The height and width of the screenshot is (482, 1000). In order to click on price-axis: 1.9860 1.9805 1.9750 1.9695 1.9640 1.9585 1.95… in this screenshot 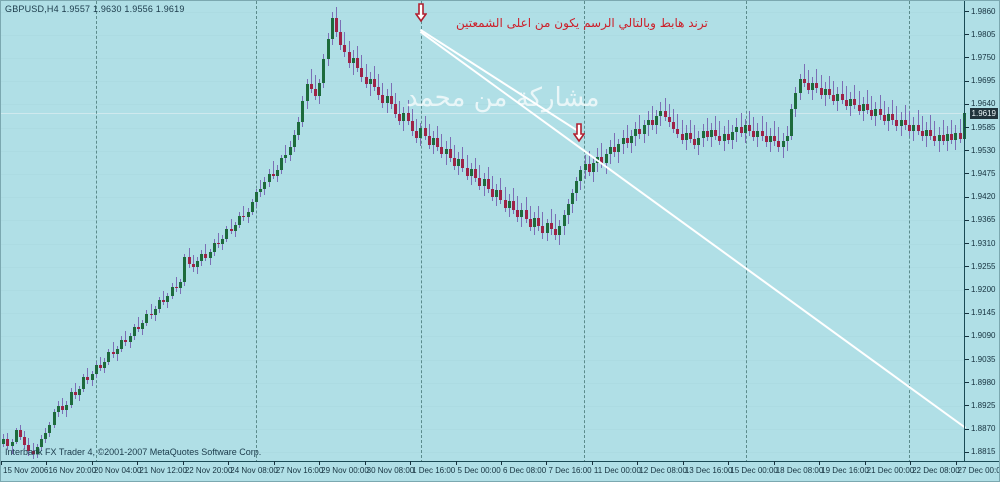, I will do `click(981, 232)`.